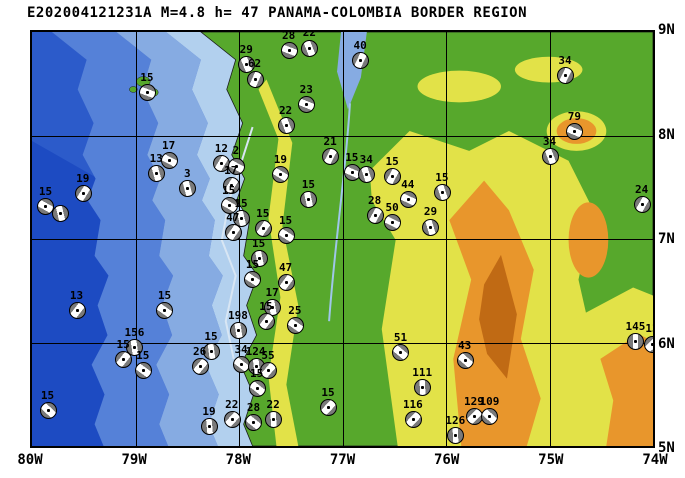 This screenshot has height=478, width=685. I want to click on depth-label: 79, so click(574, 117).